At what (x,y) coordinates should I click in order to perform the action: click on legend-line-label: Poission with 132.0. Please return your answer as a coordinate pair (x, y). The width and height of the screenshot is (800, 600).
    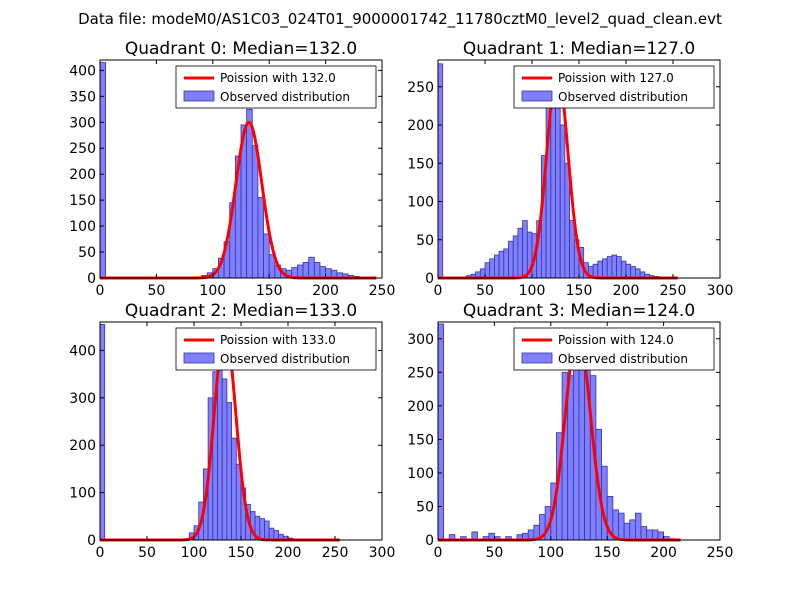
    Looking at the image, I should click on (278, 78).